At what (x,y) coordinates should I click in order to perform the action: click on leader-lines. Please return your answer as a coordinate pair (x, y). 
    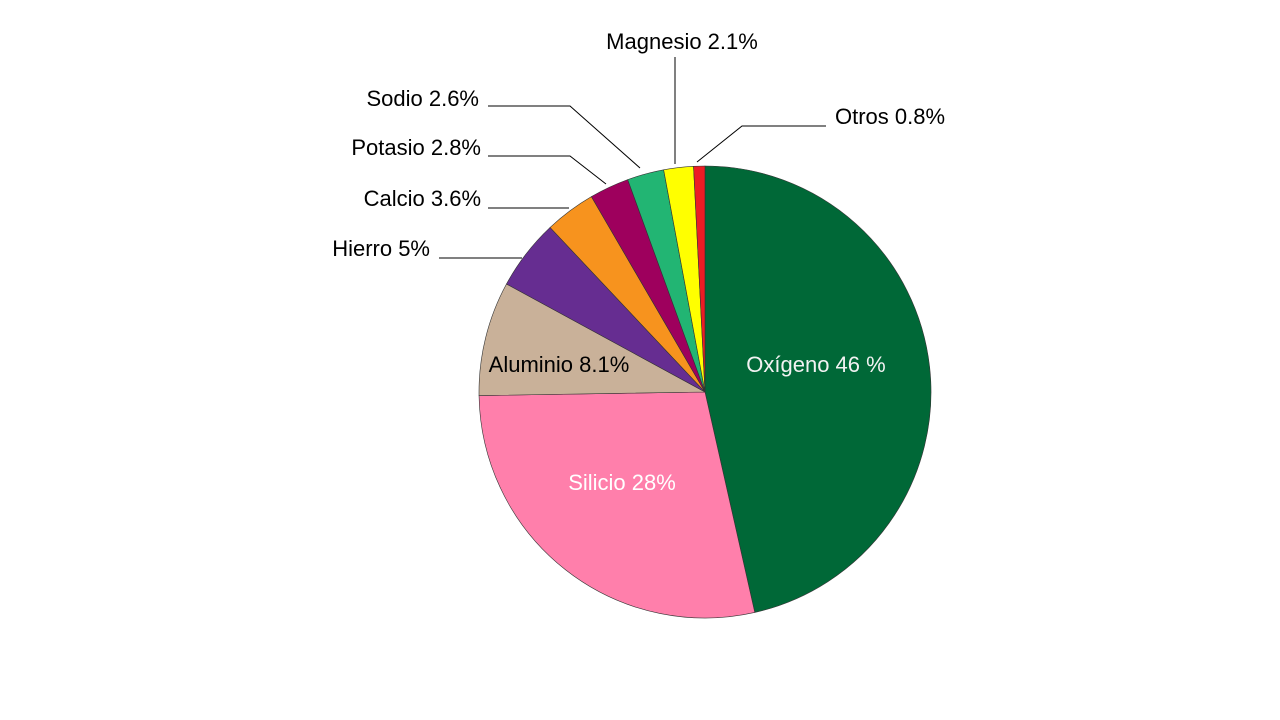
    Looking at the image, I should click on (632, 158).